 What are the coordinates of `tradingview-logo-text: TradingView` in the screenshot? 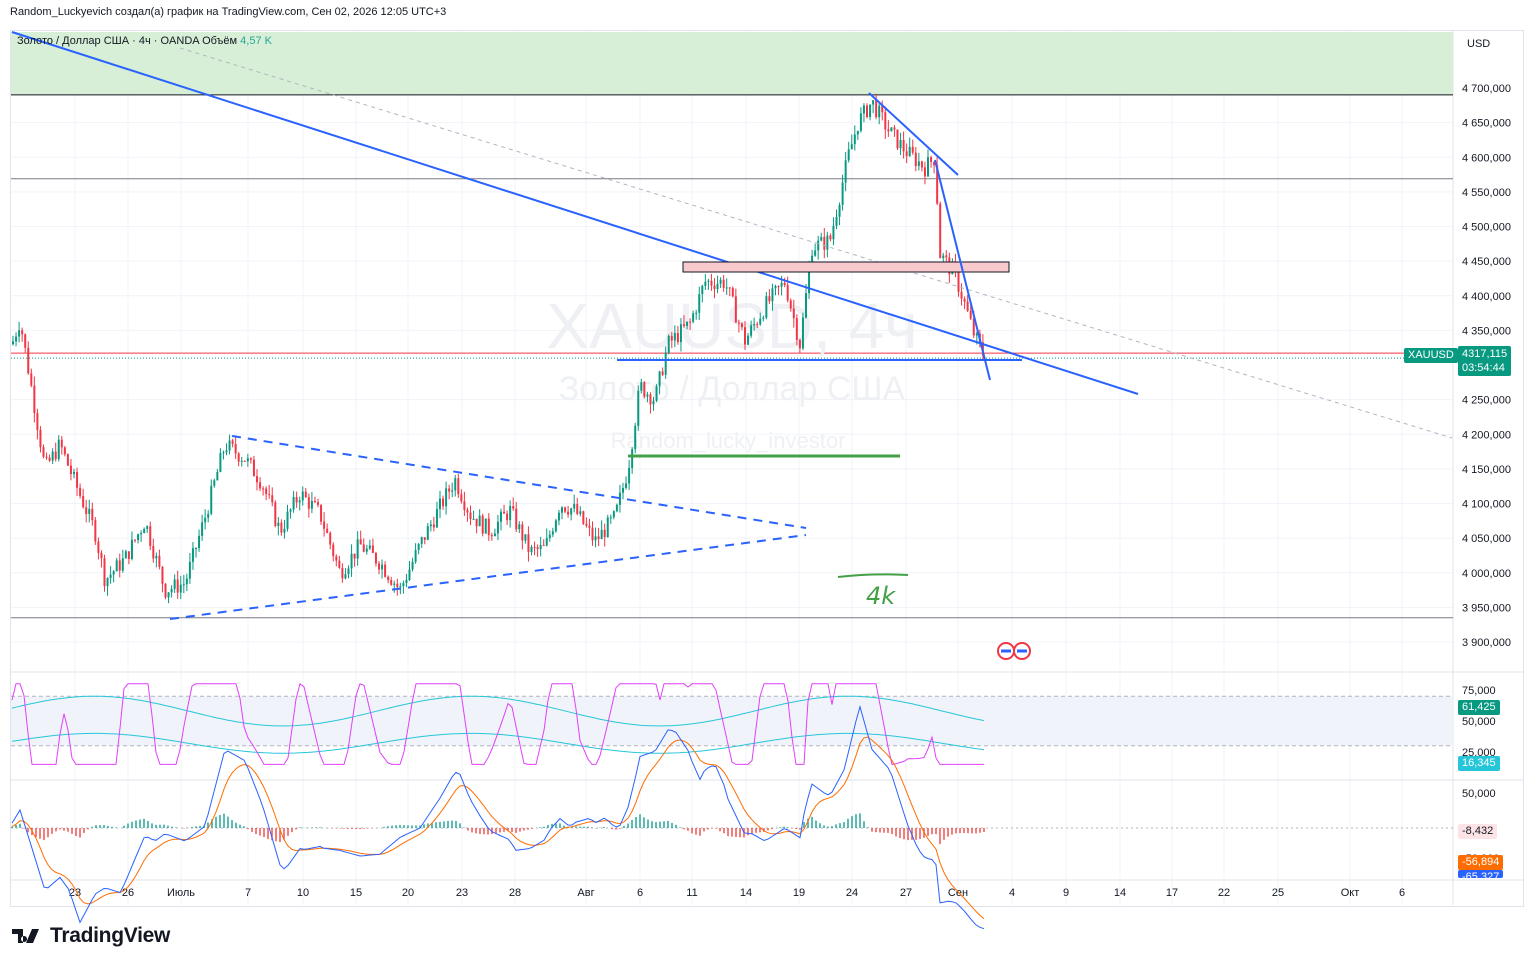 It's located at (110, 935).